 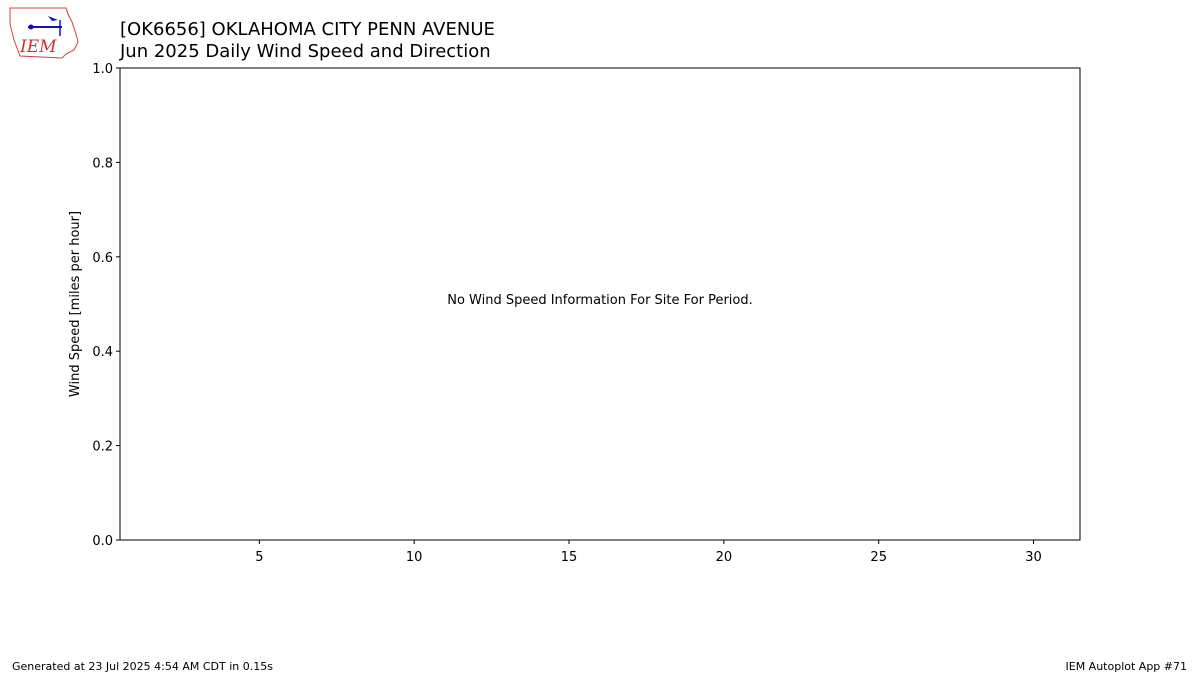 What do you see at coordinates (305, 51) in the screenshot?
I see `chart-subtitle: Jun 2025 Daily Wind Speed and Direction` at bounding box center [305, 51].